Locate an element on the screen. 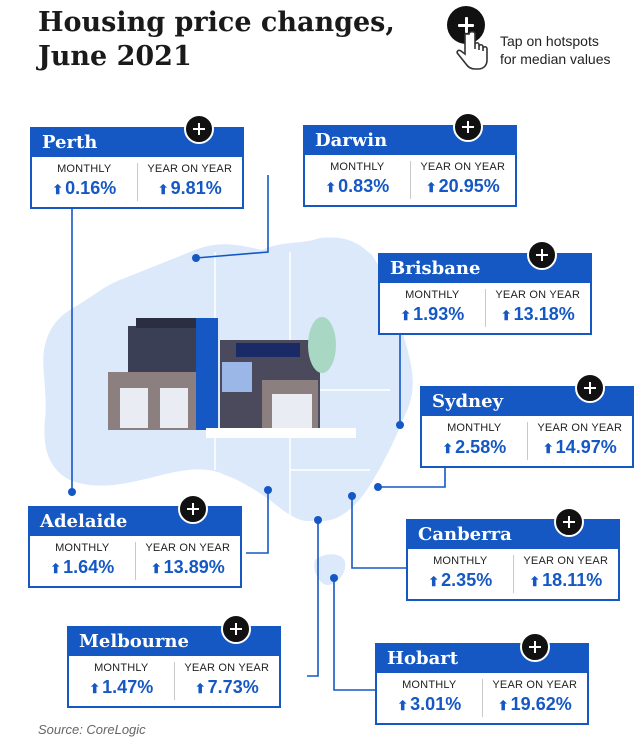  yoy-value-text: 7.73% is located at coordinates (233, 687).